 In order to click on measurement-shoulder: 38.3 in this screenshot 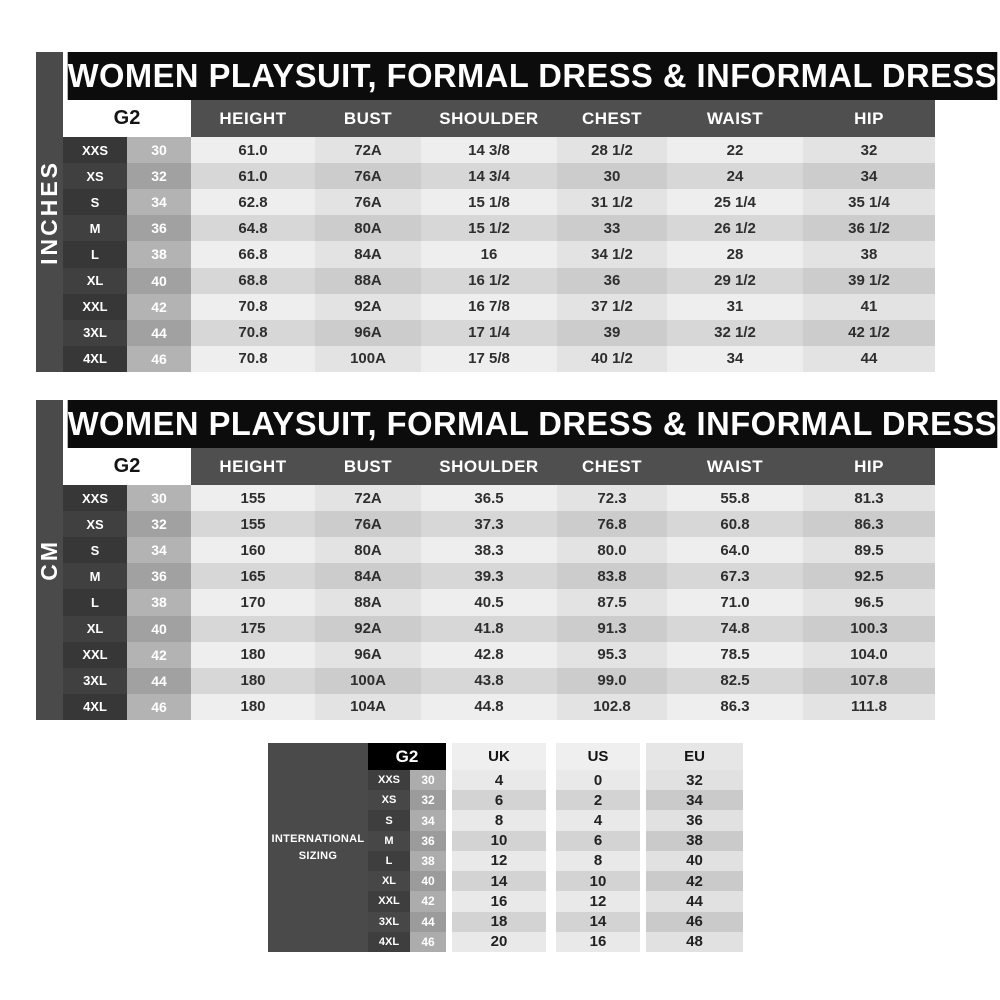, I will do `click(489, 550)`.